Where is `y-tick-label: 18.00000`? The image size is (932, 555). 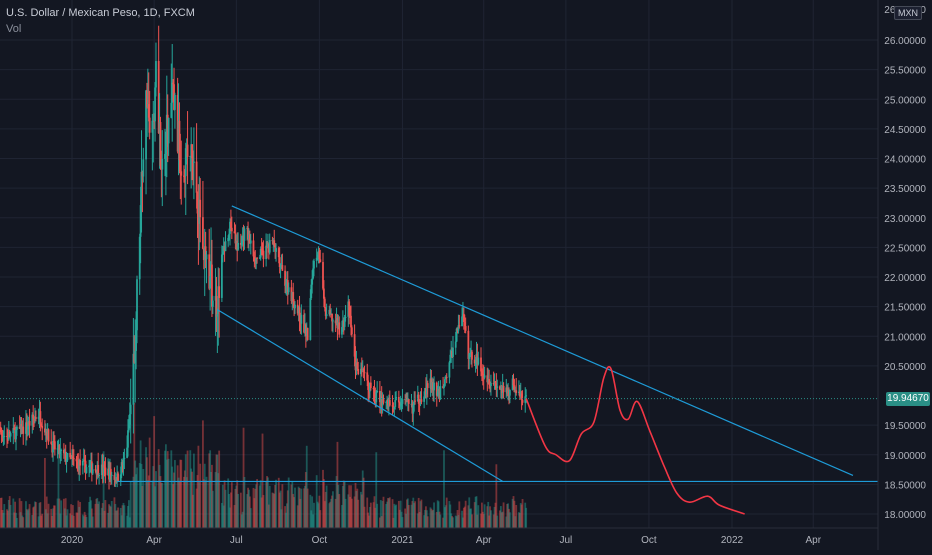
y-tick-label: 18.00000 is located at coordinates (905, 515).